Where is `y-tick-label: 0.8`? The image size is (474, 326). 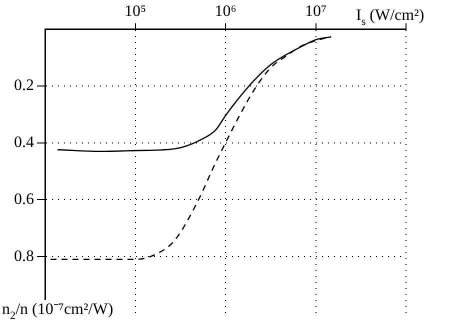 y-tick-label: 0.8 is located at coordinates (24, 256).